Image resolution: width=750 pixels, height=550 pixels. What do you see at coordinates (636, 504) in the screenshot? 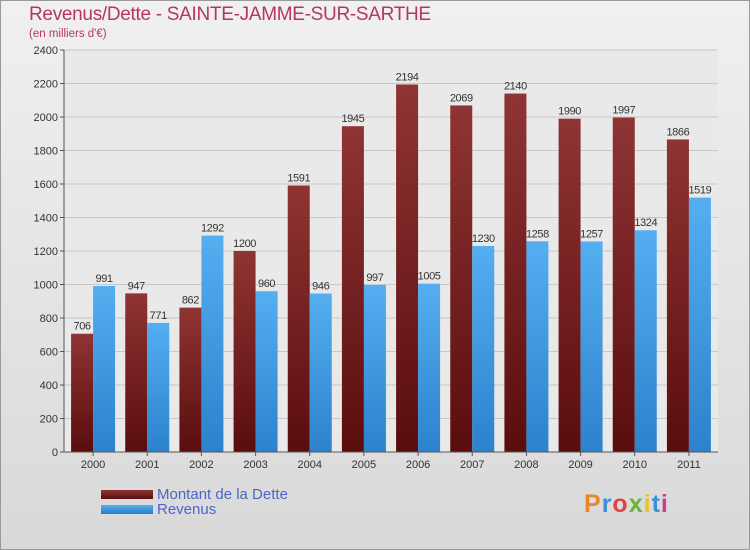
I see `logo-letter: x` at bounding box center [636, 504].